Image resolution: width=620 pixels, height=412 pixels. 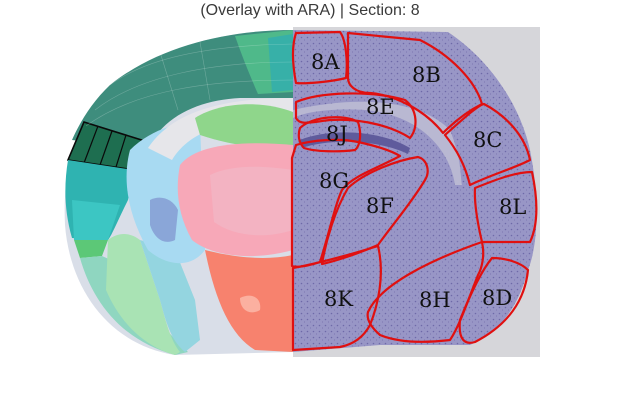 I want to click on outline-8C, so click(x=487, y=144).